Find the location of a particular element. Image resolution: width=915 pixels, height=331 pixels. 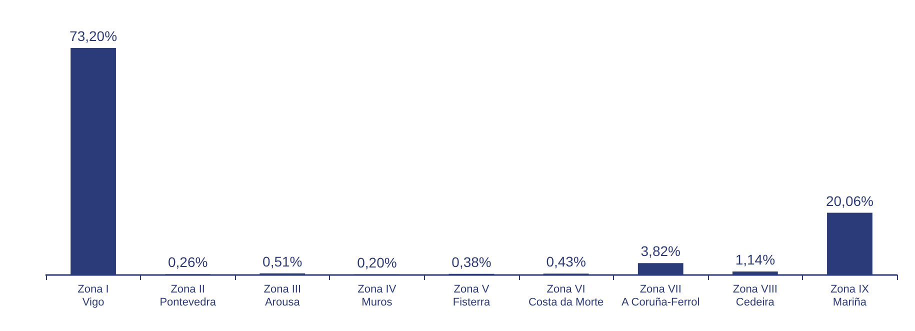

x-tick-label: Zona IV Muros is located at coordinates (377, 296).